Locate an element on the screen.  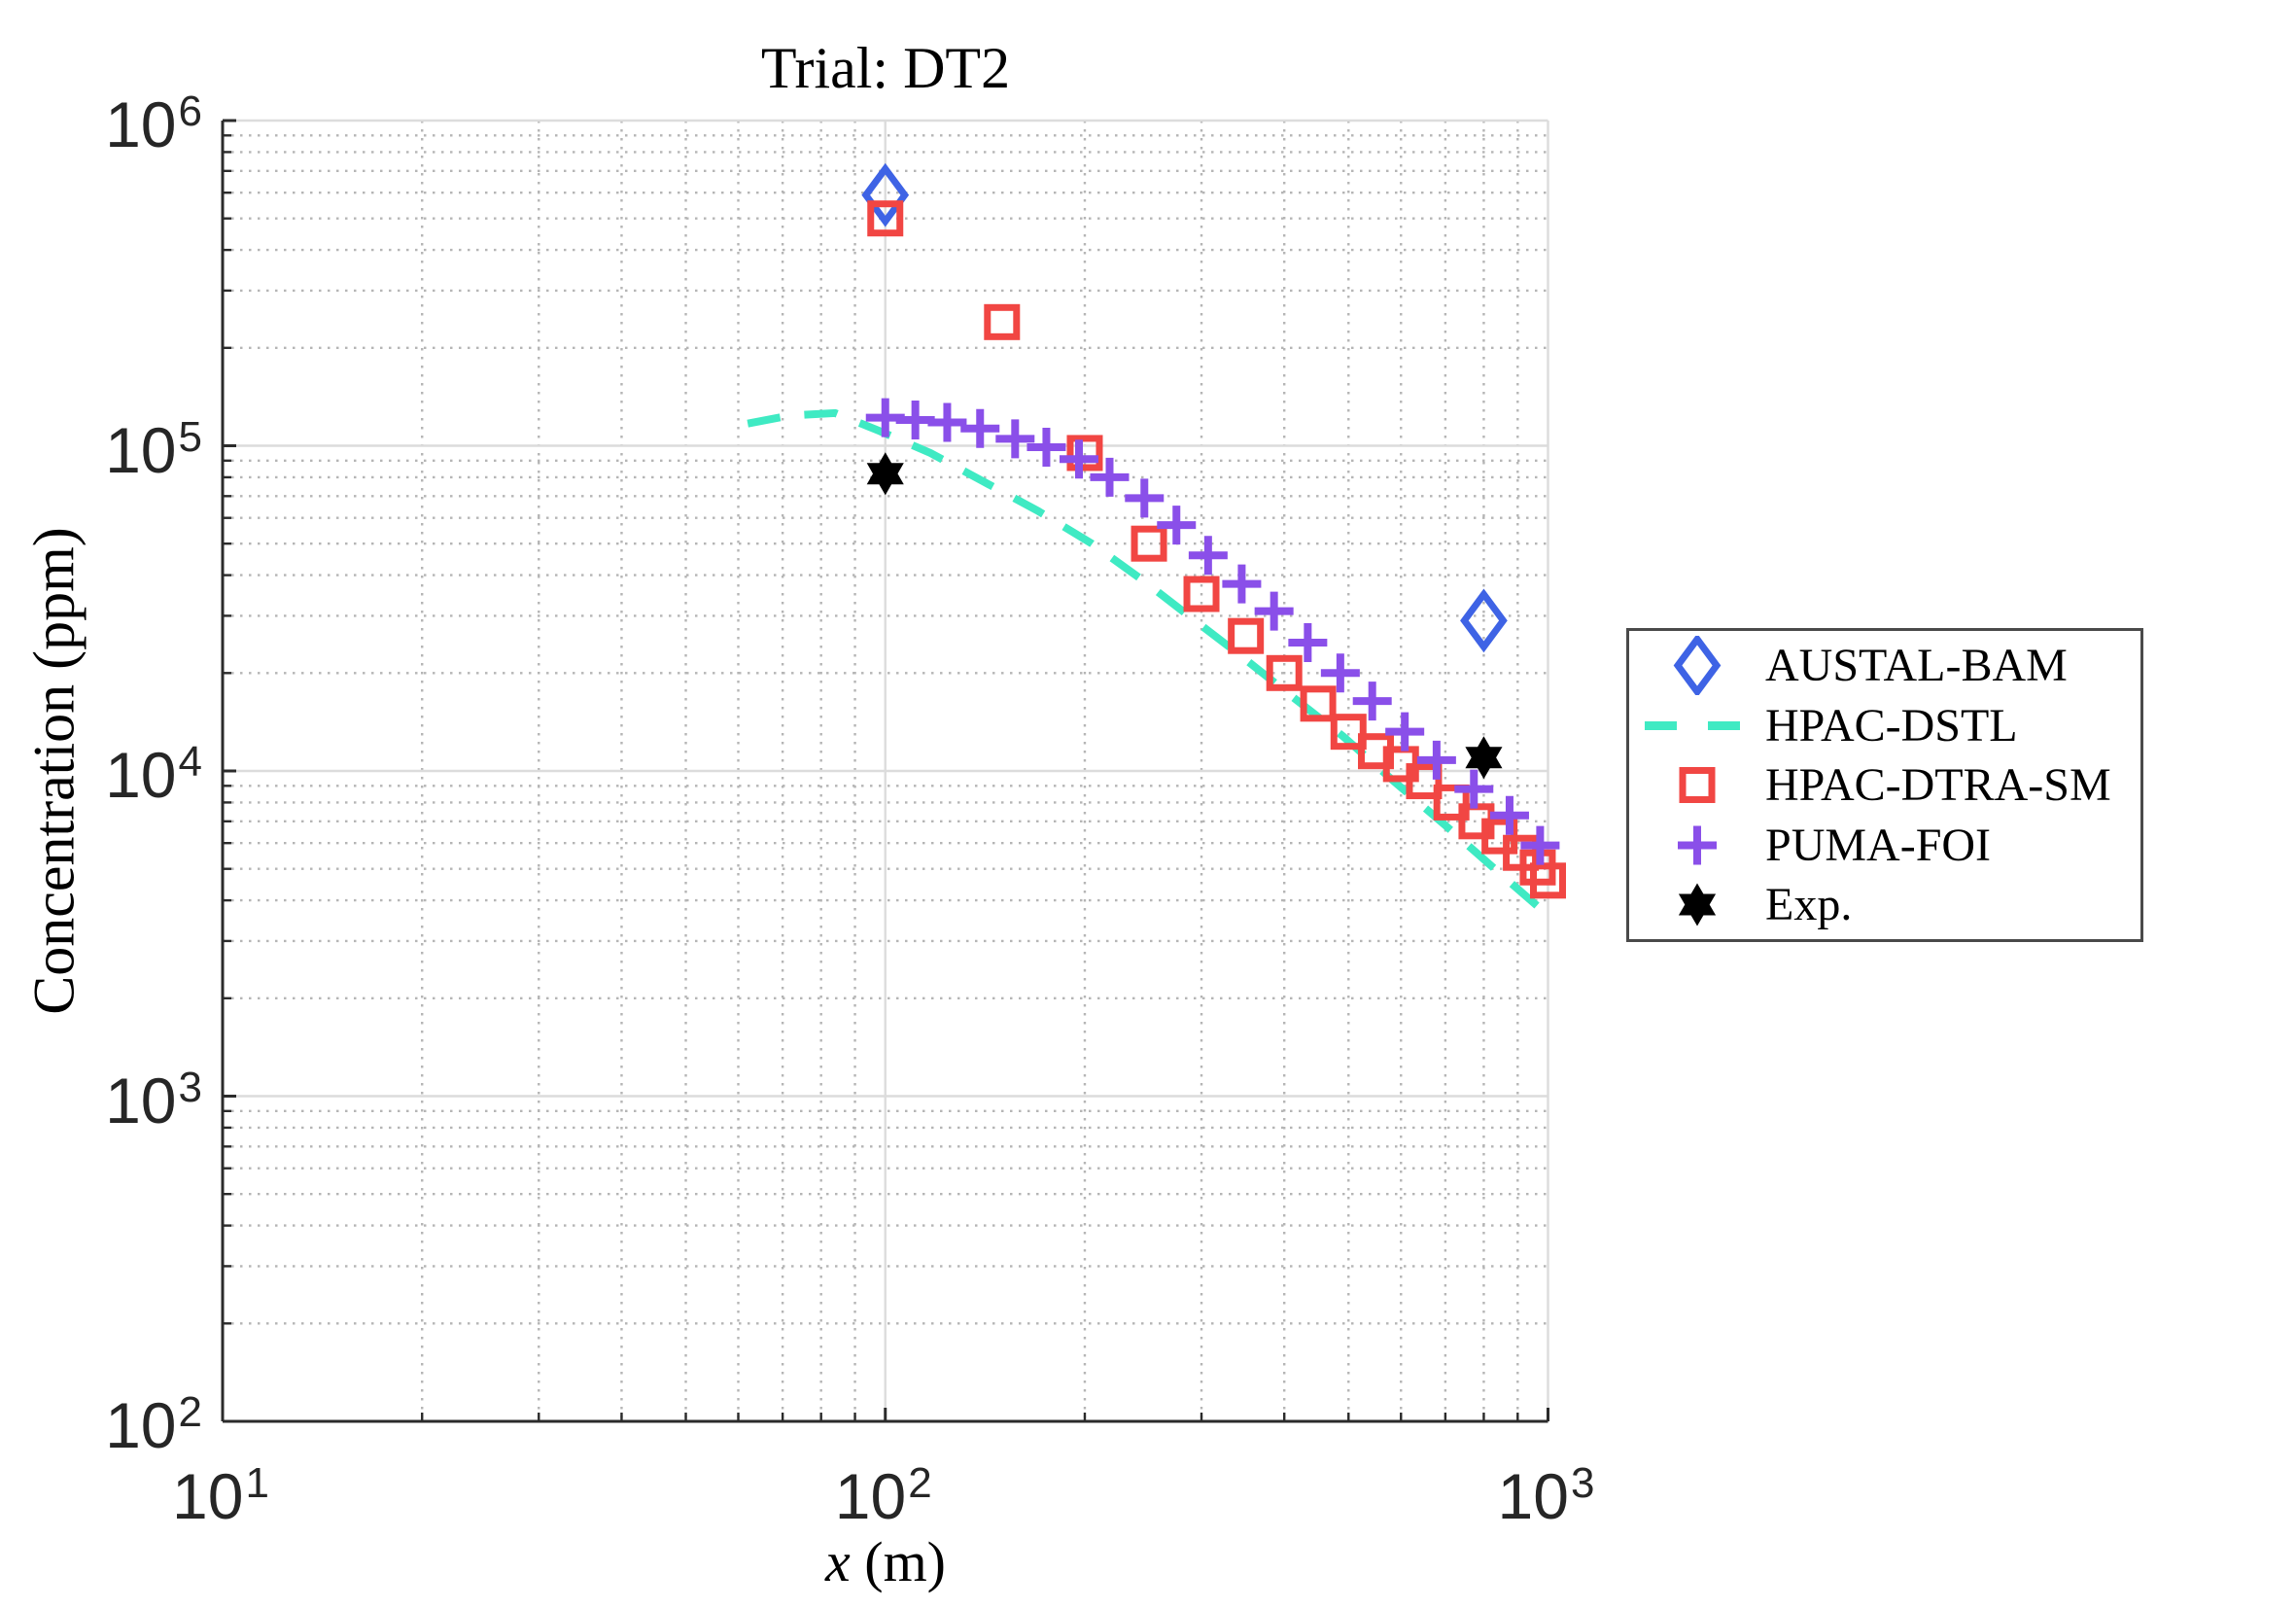
diamond-marker-icon is located at coordinates (1697, 666).